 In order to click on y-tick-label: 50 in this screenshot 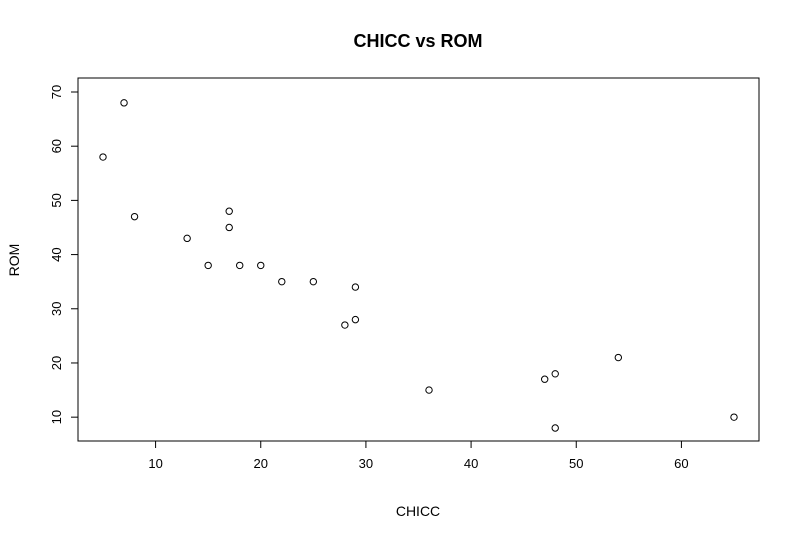, I will do `click(56, 200)`.